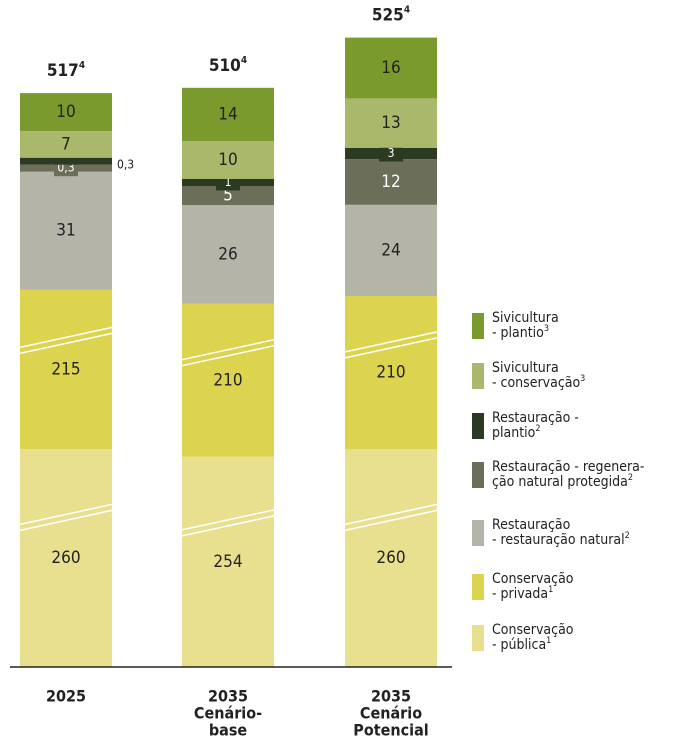  What do you see at coordinates (562, 482) in the screenshot?
I see `legend-label: ção natural protegida2` at bounding box center [562, 482].